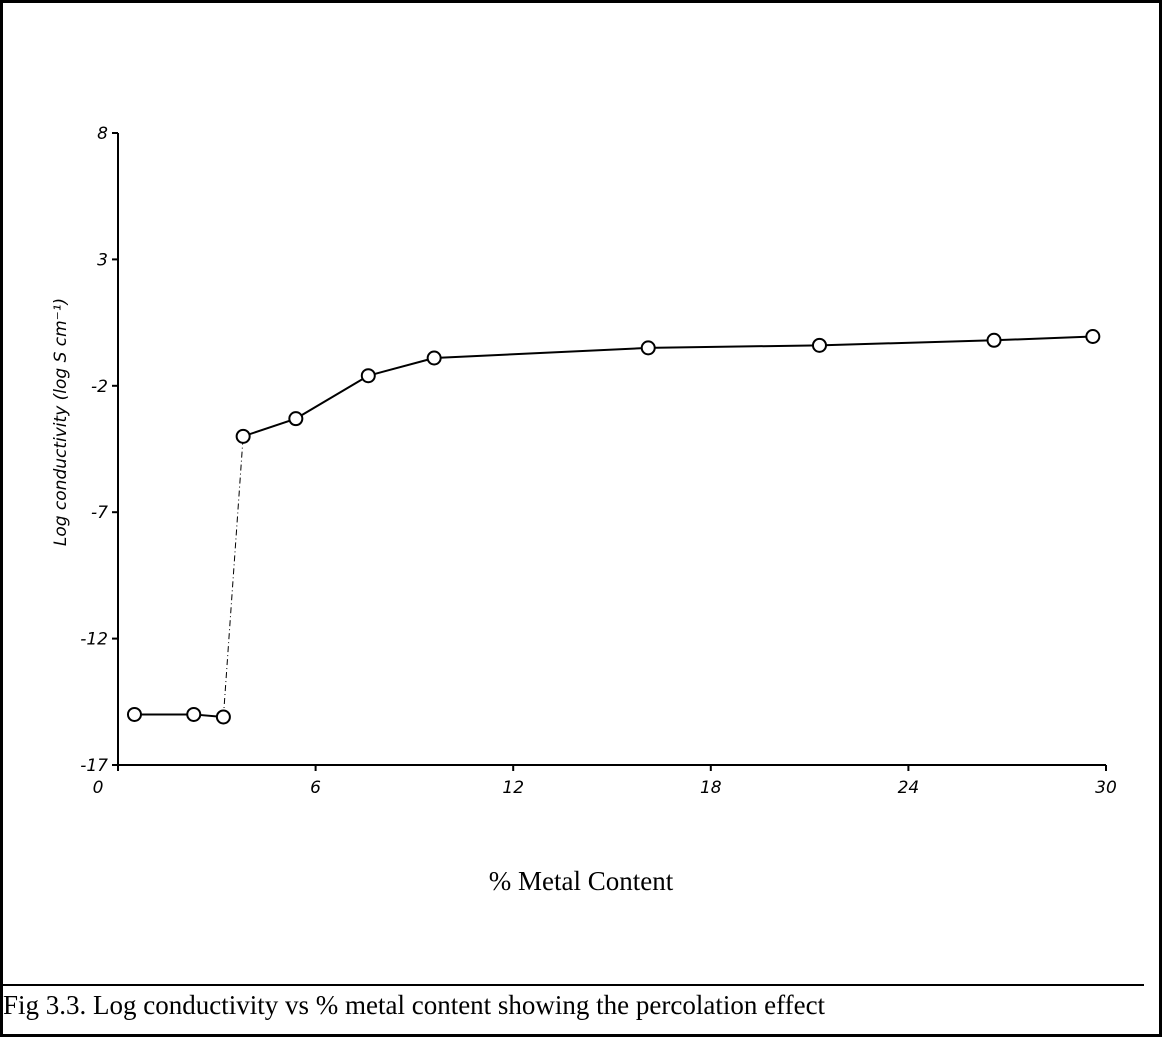 Image resolution: width=1162 pixels, height=1037 pixels. I want to click on x-tick-label: 6, so click(315, 788).